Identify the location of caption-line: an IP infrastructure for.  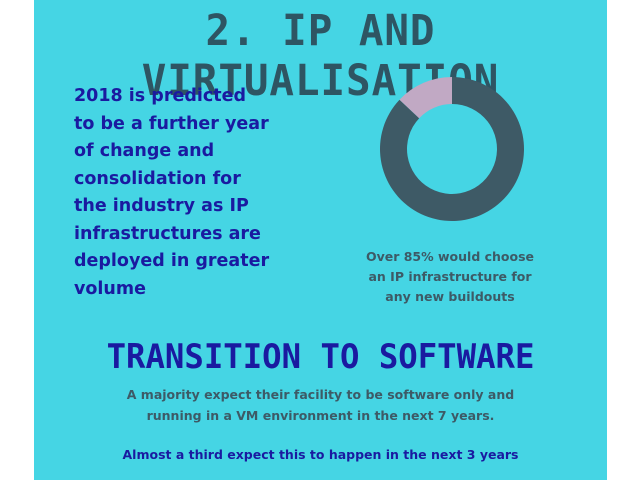
(450, 276).